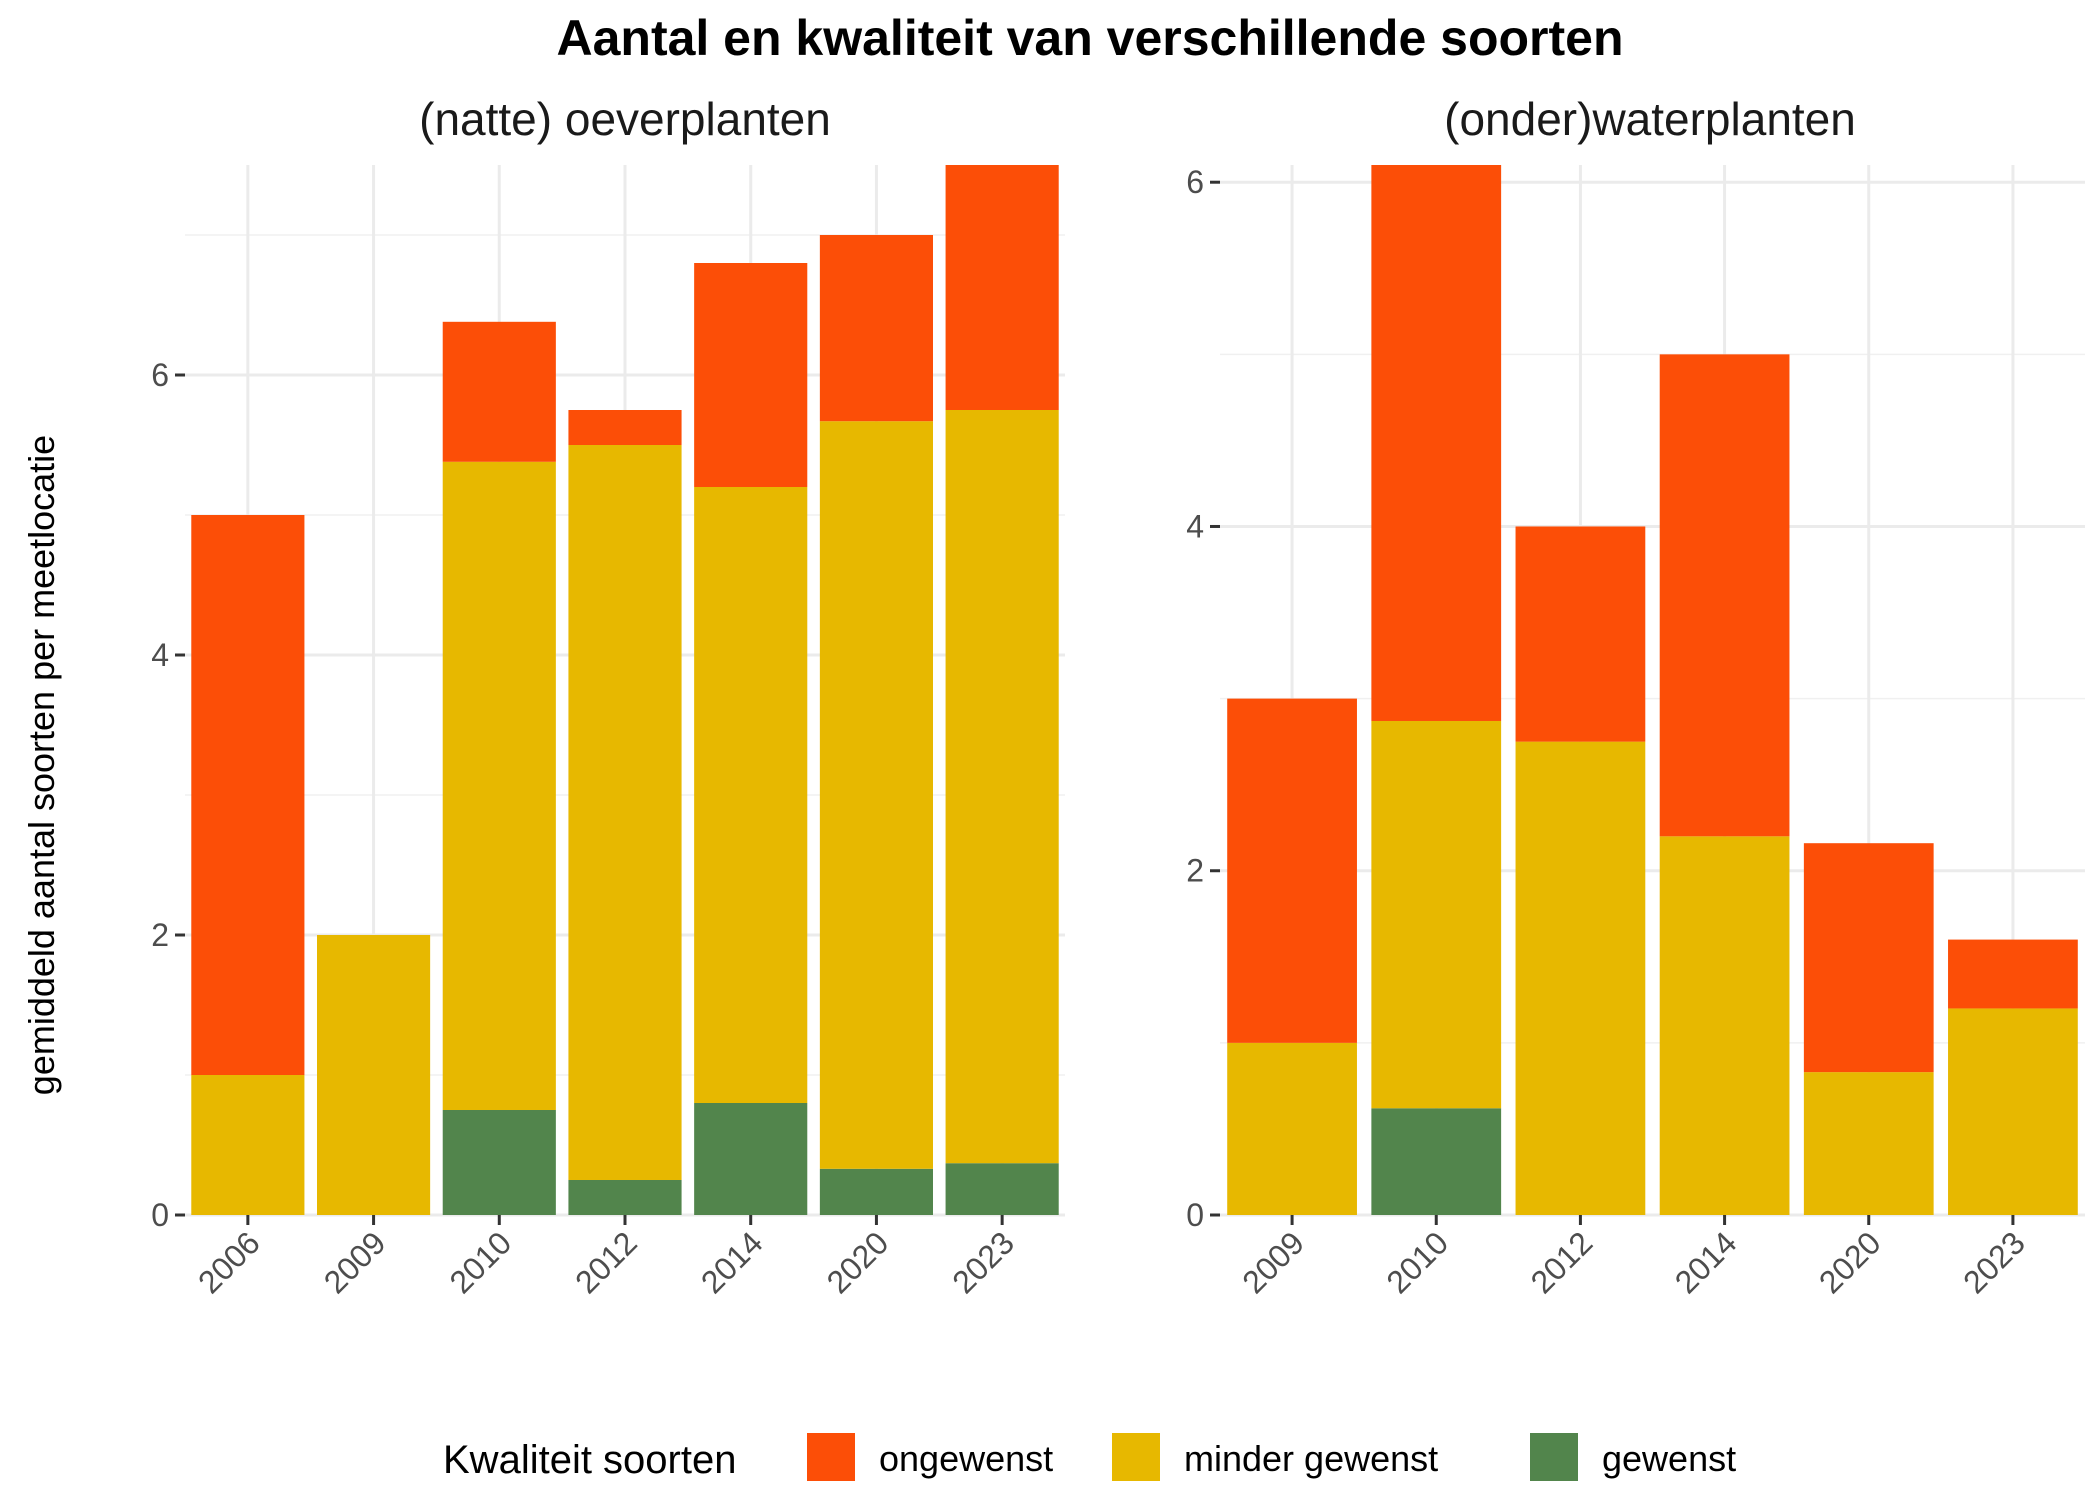  I want to click on legend-key-minder-gewenst, so click(1136, 1457).